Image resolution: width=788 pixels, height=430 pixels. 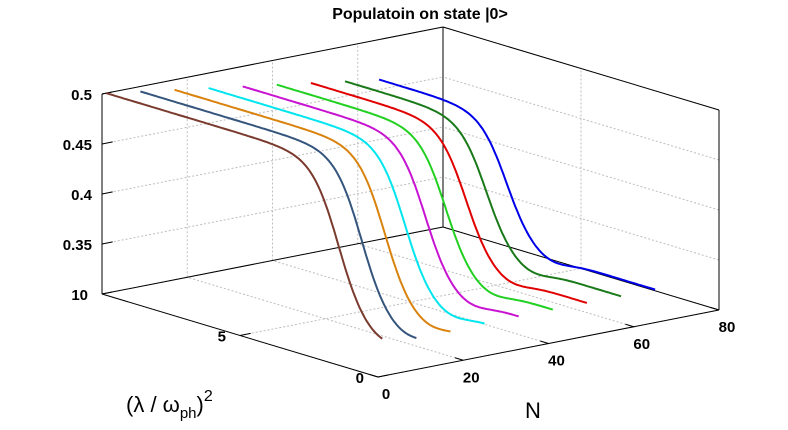 What do you see at coordinates (727, 327) in the screenshot?
I see `x-tick-label-4: 80` at bounding box center [727, 327].